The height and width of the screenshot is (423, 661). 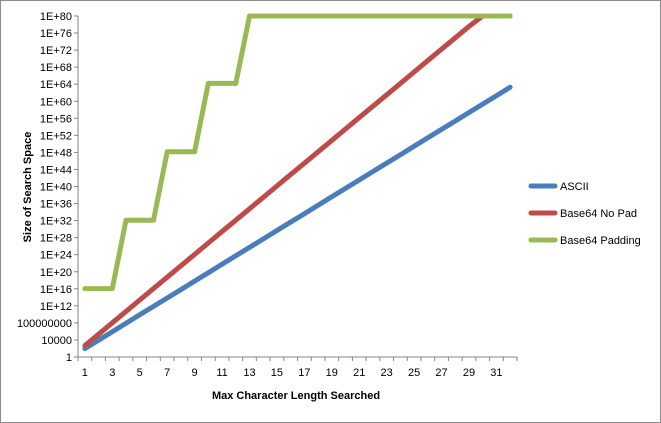 What do you see at coordinates (56, 170) in the screenshot?
I see `y-tick-label: 1E+44` at bounding box center [56, 170].